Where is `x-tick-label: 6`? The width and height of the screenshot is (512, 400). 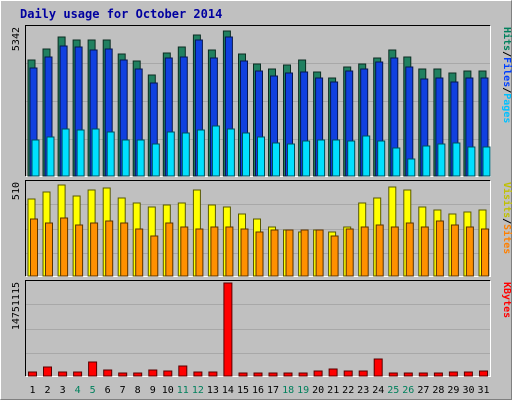
x-tick-label: 6 is located at coordinates (108, 390).